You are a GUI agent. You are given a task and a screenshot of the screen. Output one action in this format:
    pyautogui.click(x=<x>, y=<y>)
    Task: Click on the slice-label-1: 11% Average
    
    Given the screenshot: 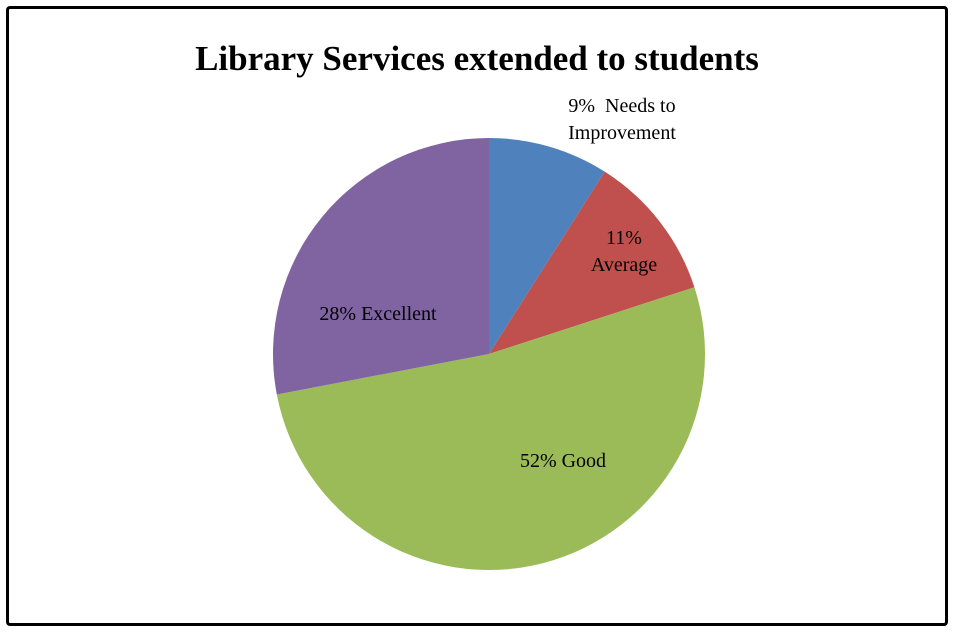 What is the action you would take?
    pyautogui.click(x=624, y=251)
    